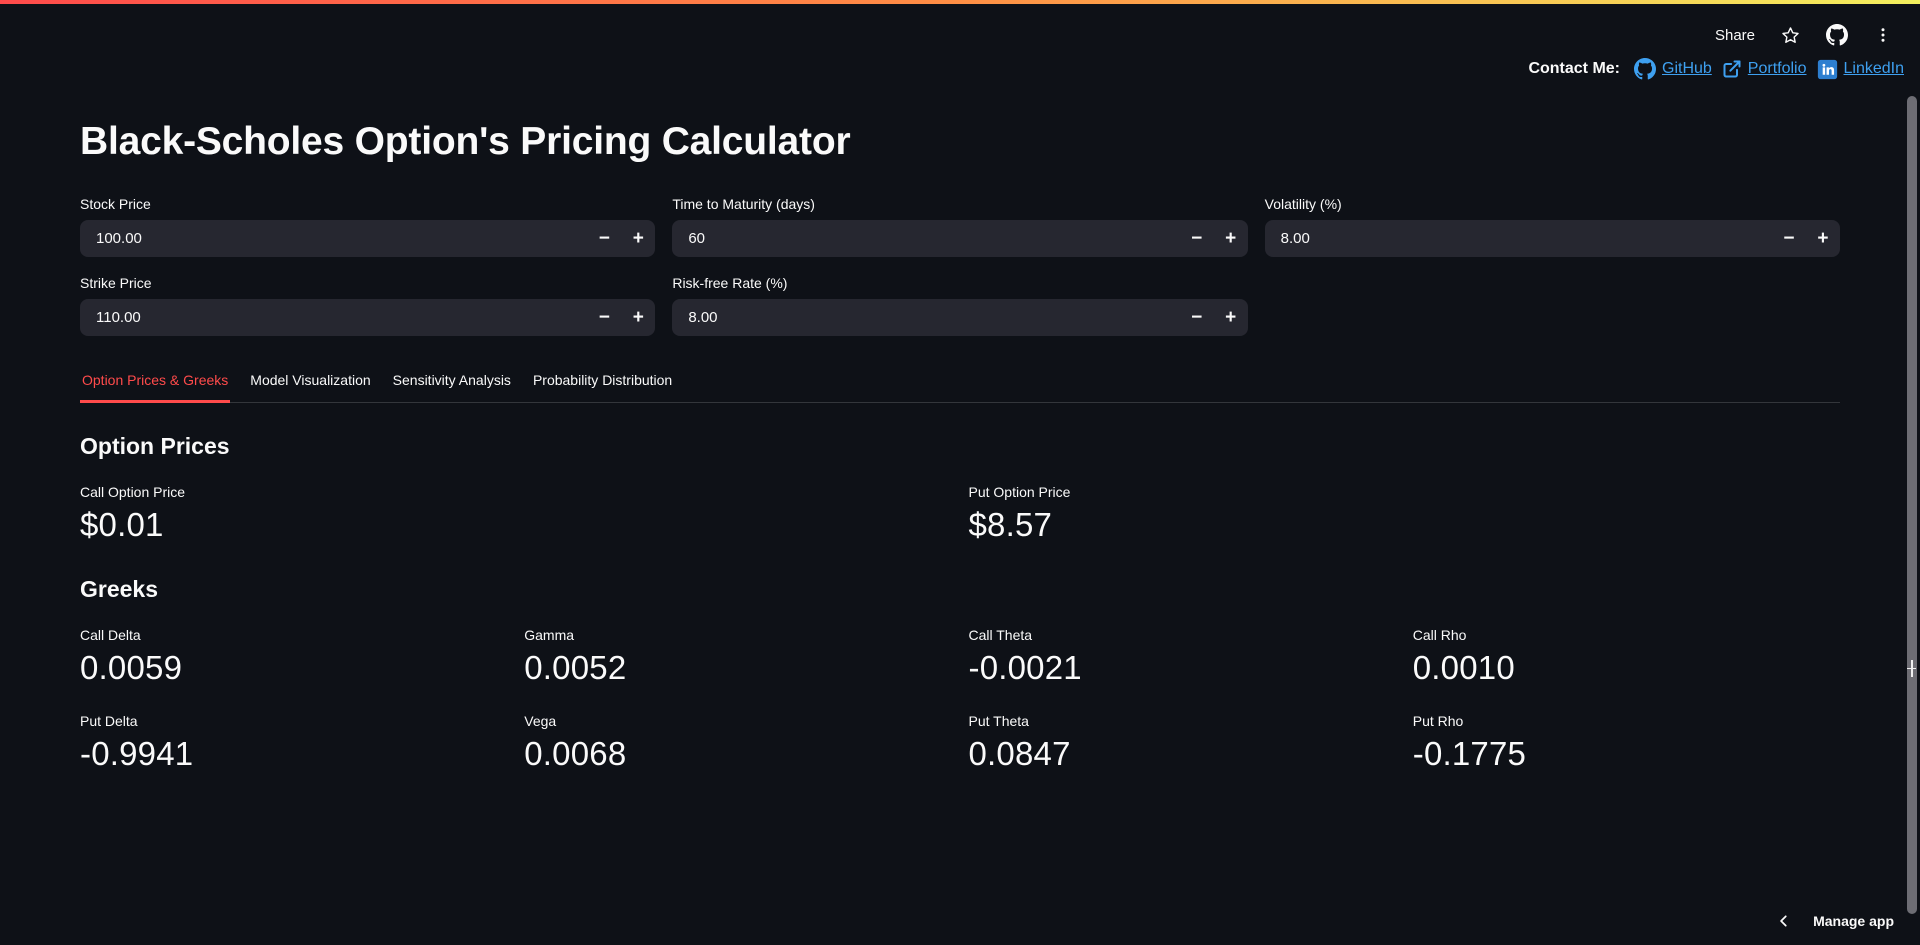 The image size is (1920, 945). Describe the element at coordinates (1019, 492) in the screenshot. I see `put-option-price-label: Put Option Price` at that location.